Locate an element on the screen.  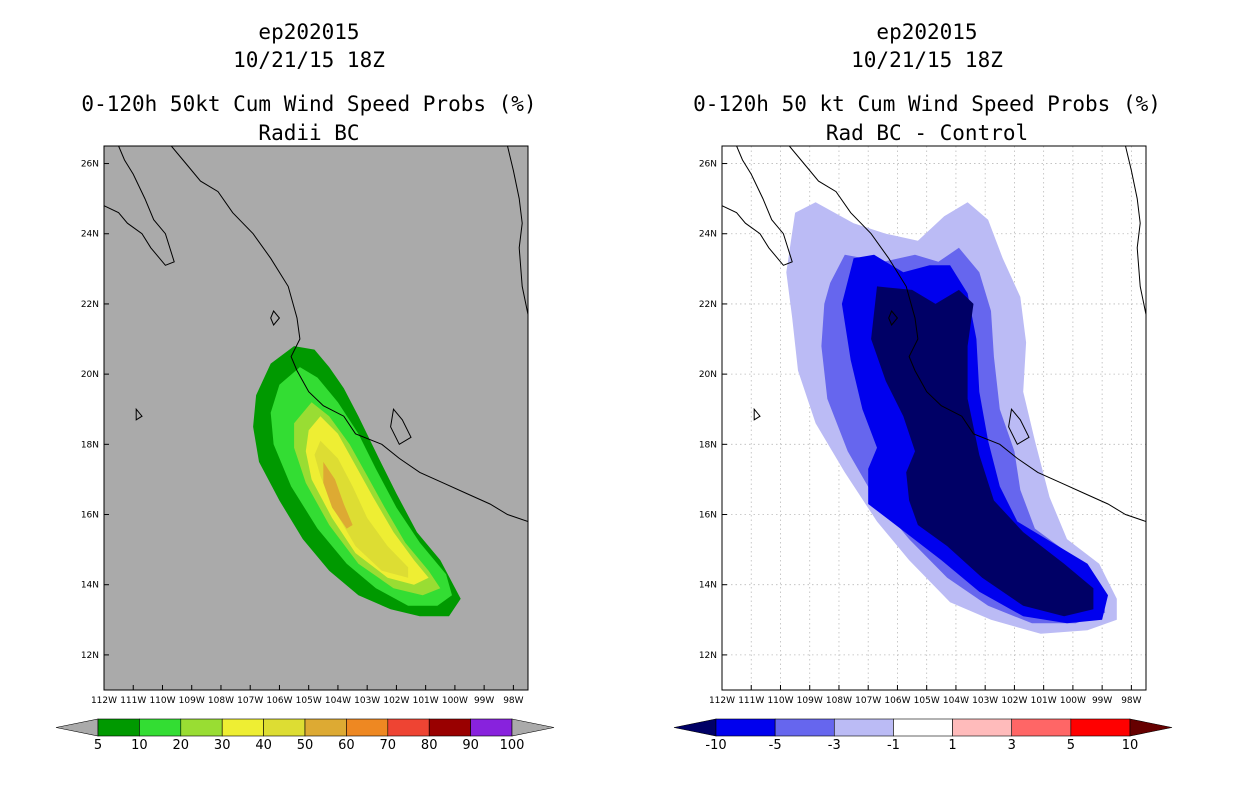
colorbar-label: -10 is located at coordinates (715, 745).